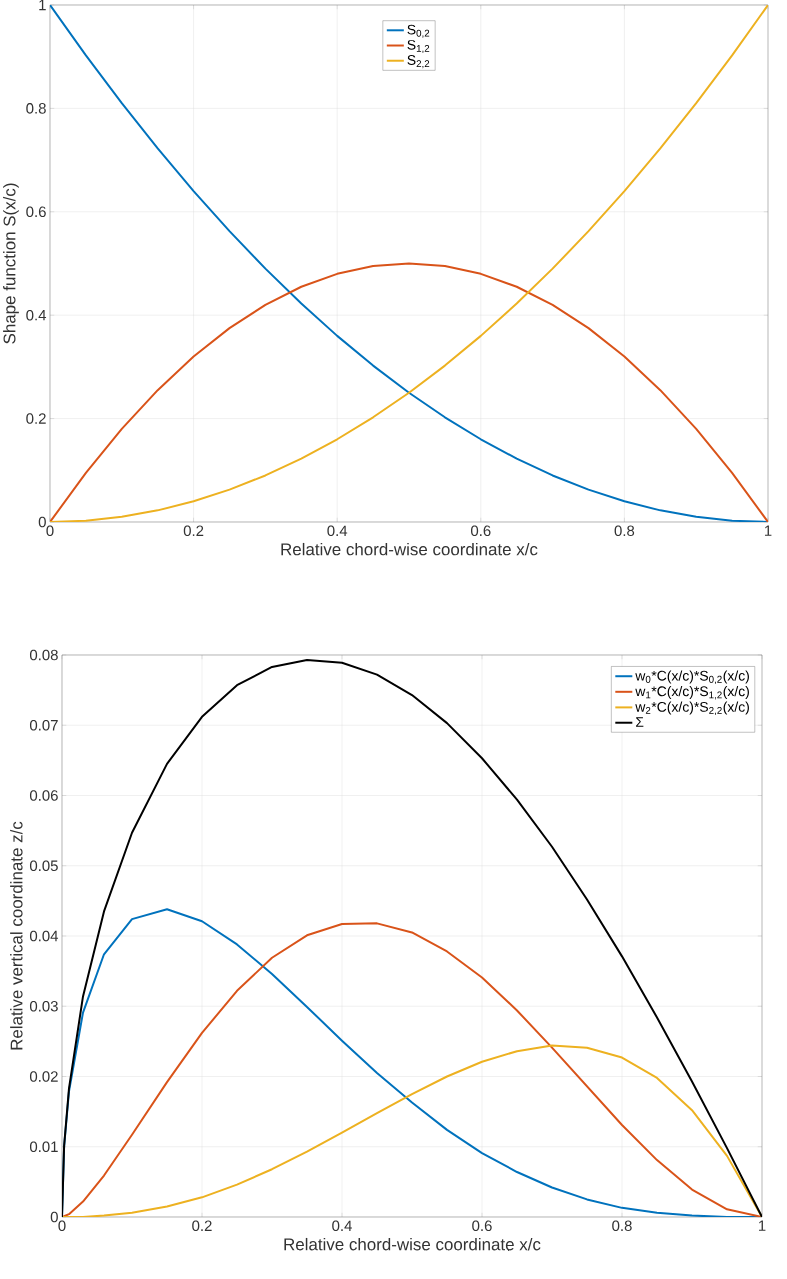 The width and height of the screenshot is (787, 1279). I want to click on y-tick-label: 0.02, so click(43, 1076).